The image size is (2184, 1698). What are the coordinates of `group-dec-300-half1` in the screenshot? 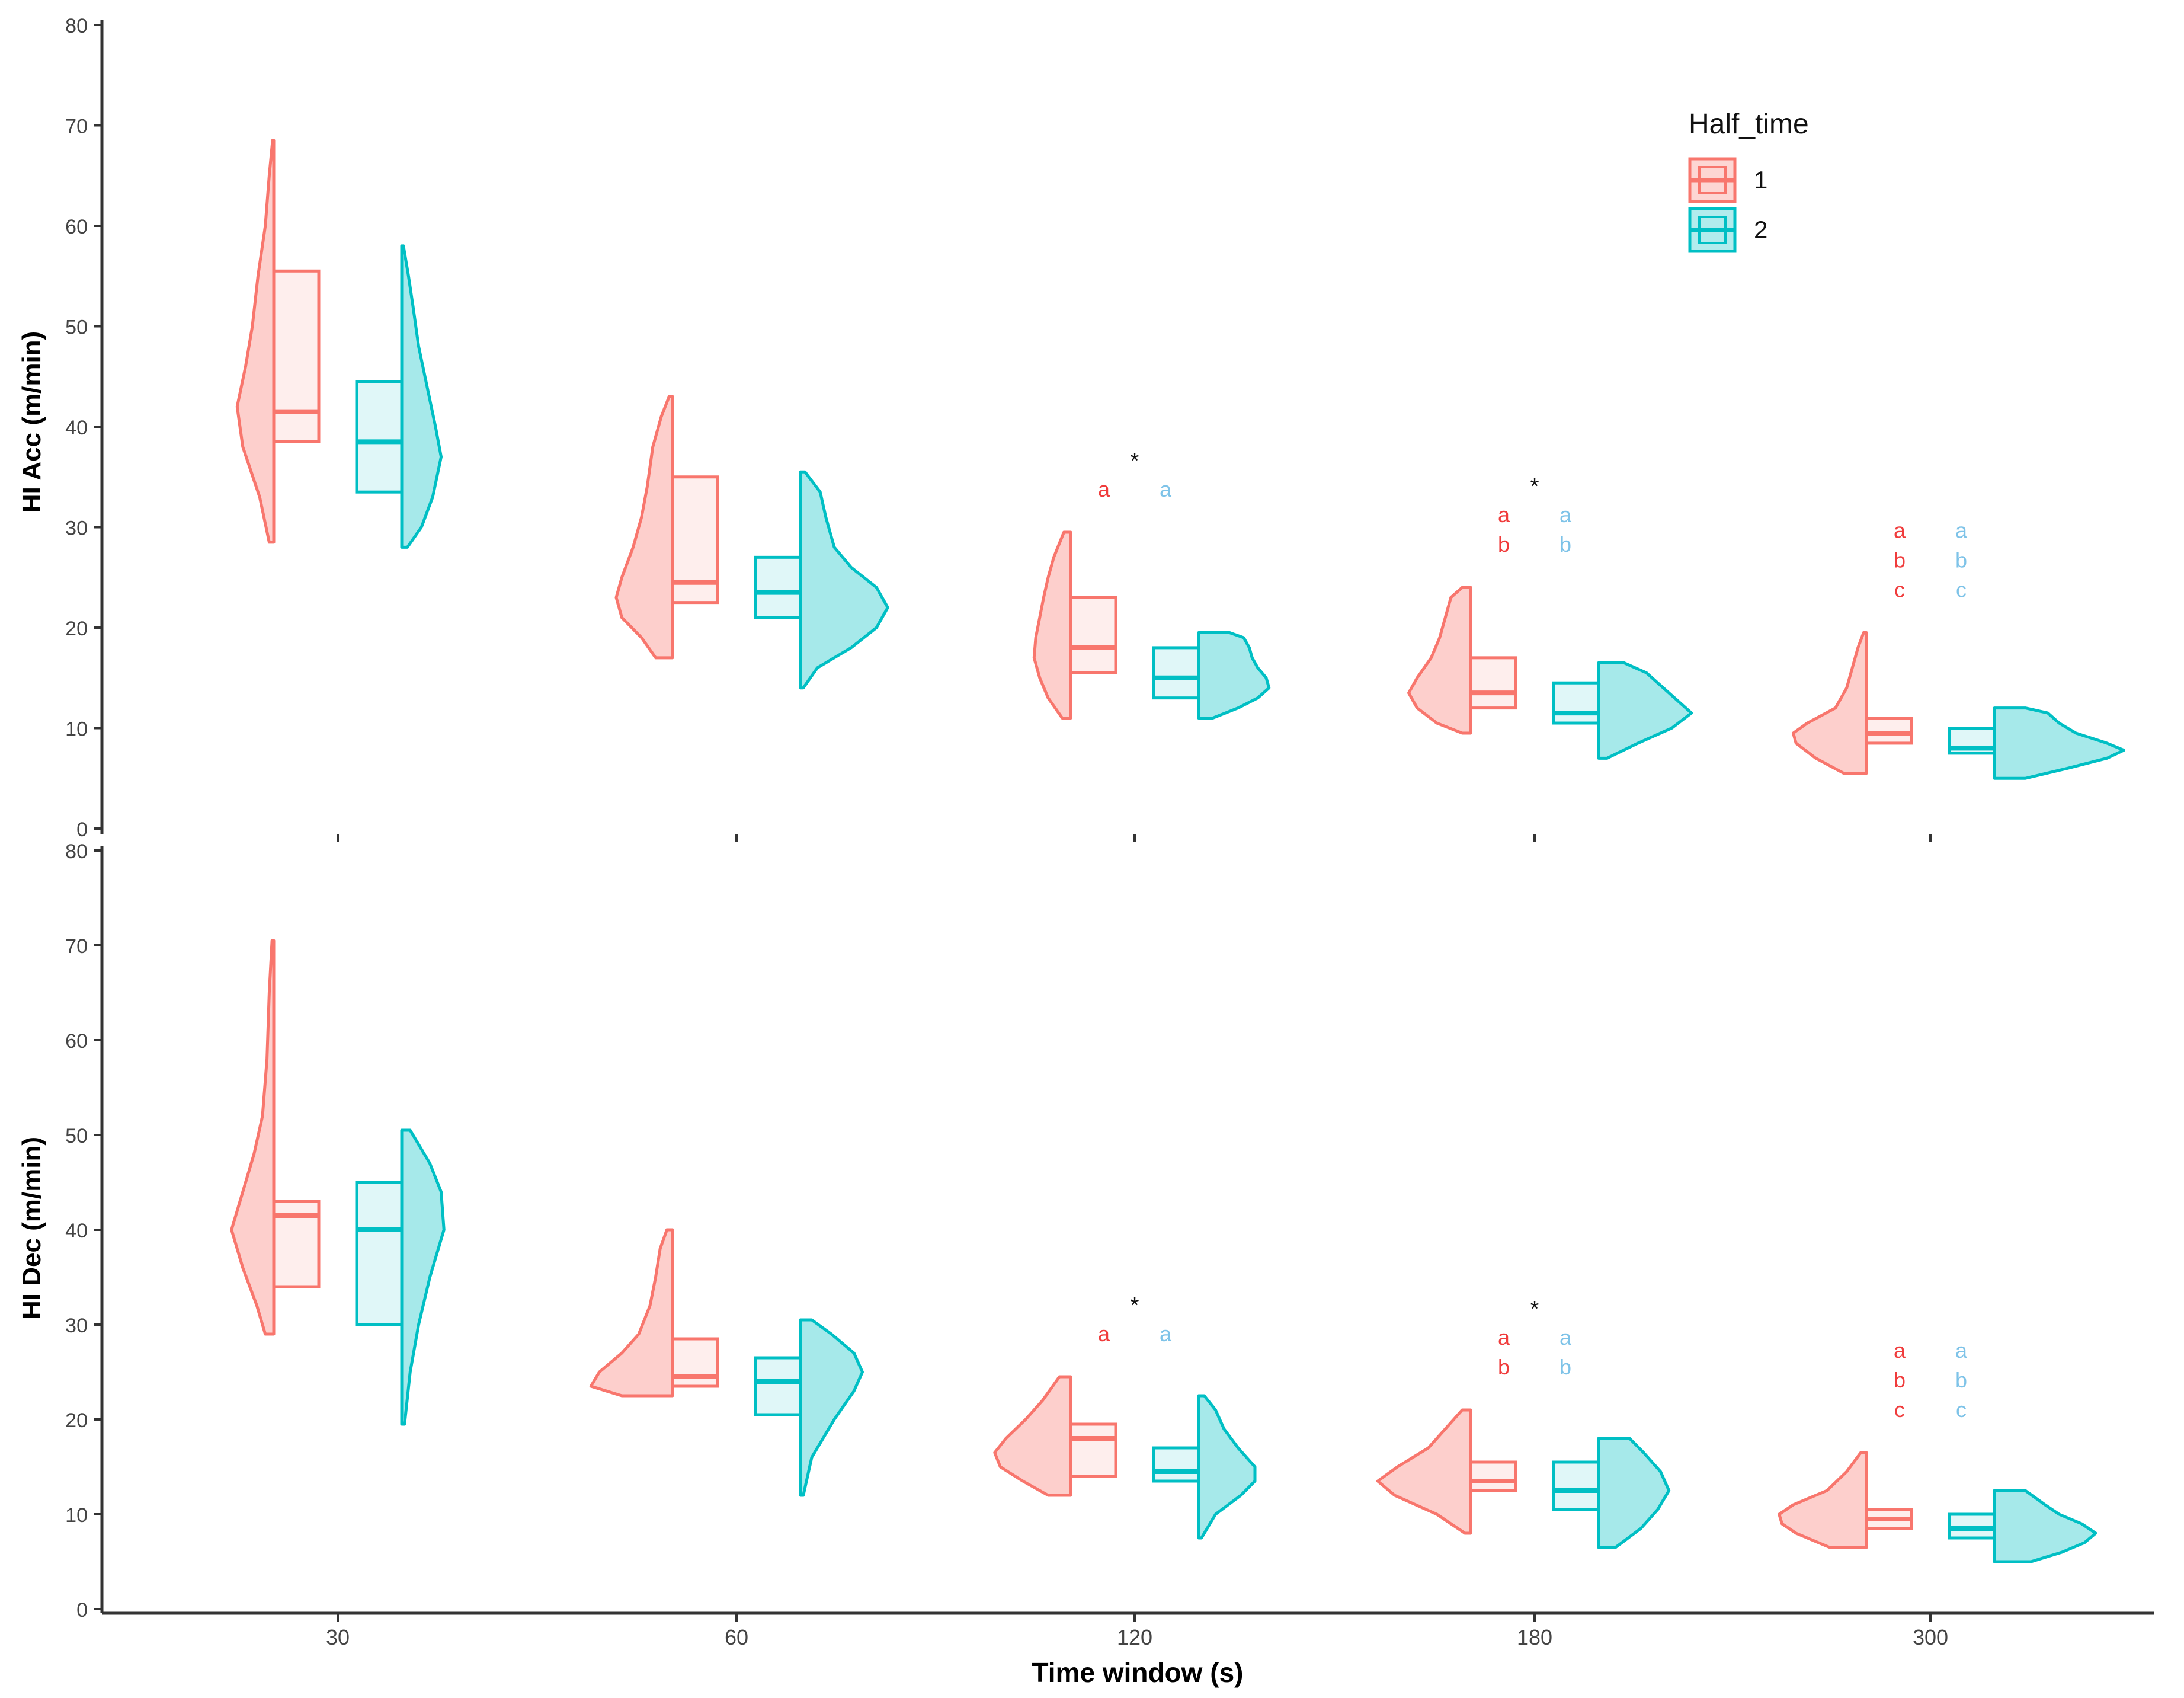 It's located at (1846, 1500).